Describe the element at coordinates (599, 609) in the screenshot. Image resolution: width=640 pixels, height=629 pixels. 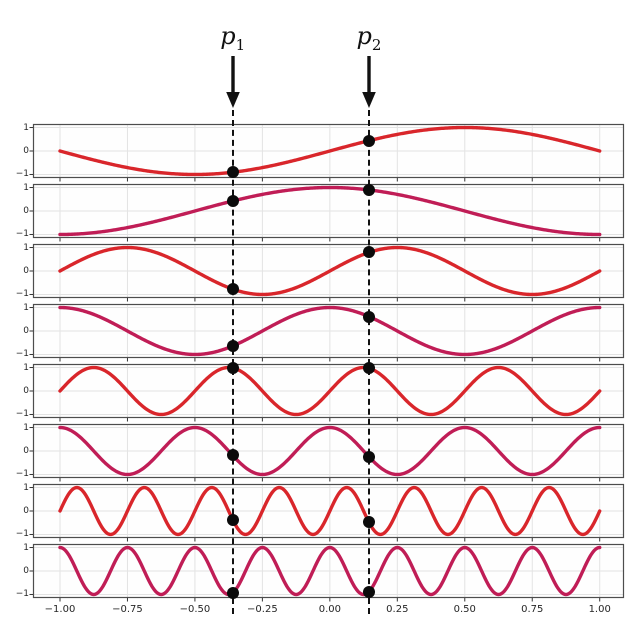
I see `x-tick-label: 1.00` at that location.